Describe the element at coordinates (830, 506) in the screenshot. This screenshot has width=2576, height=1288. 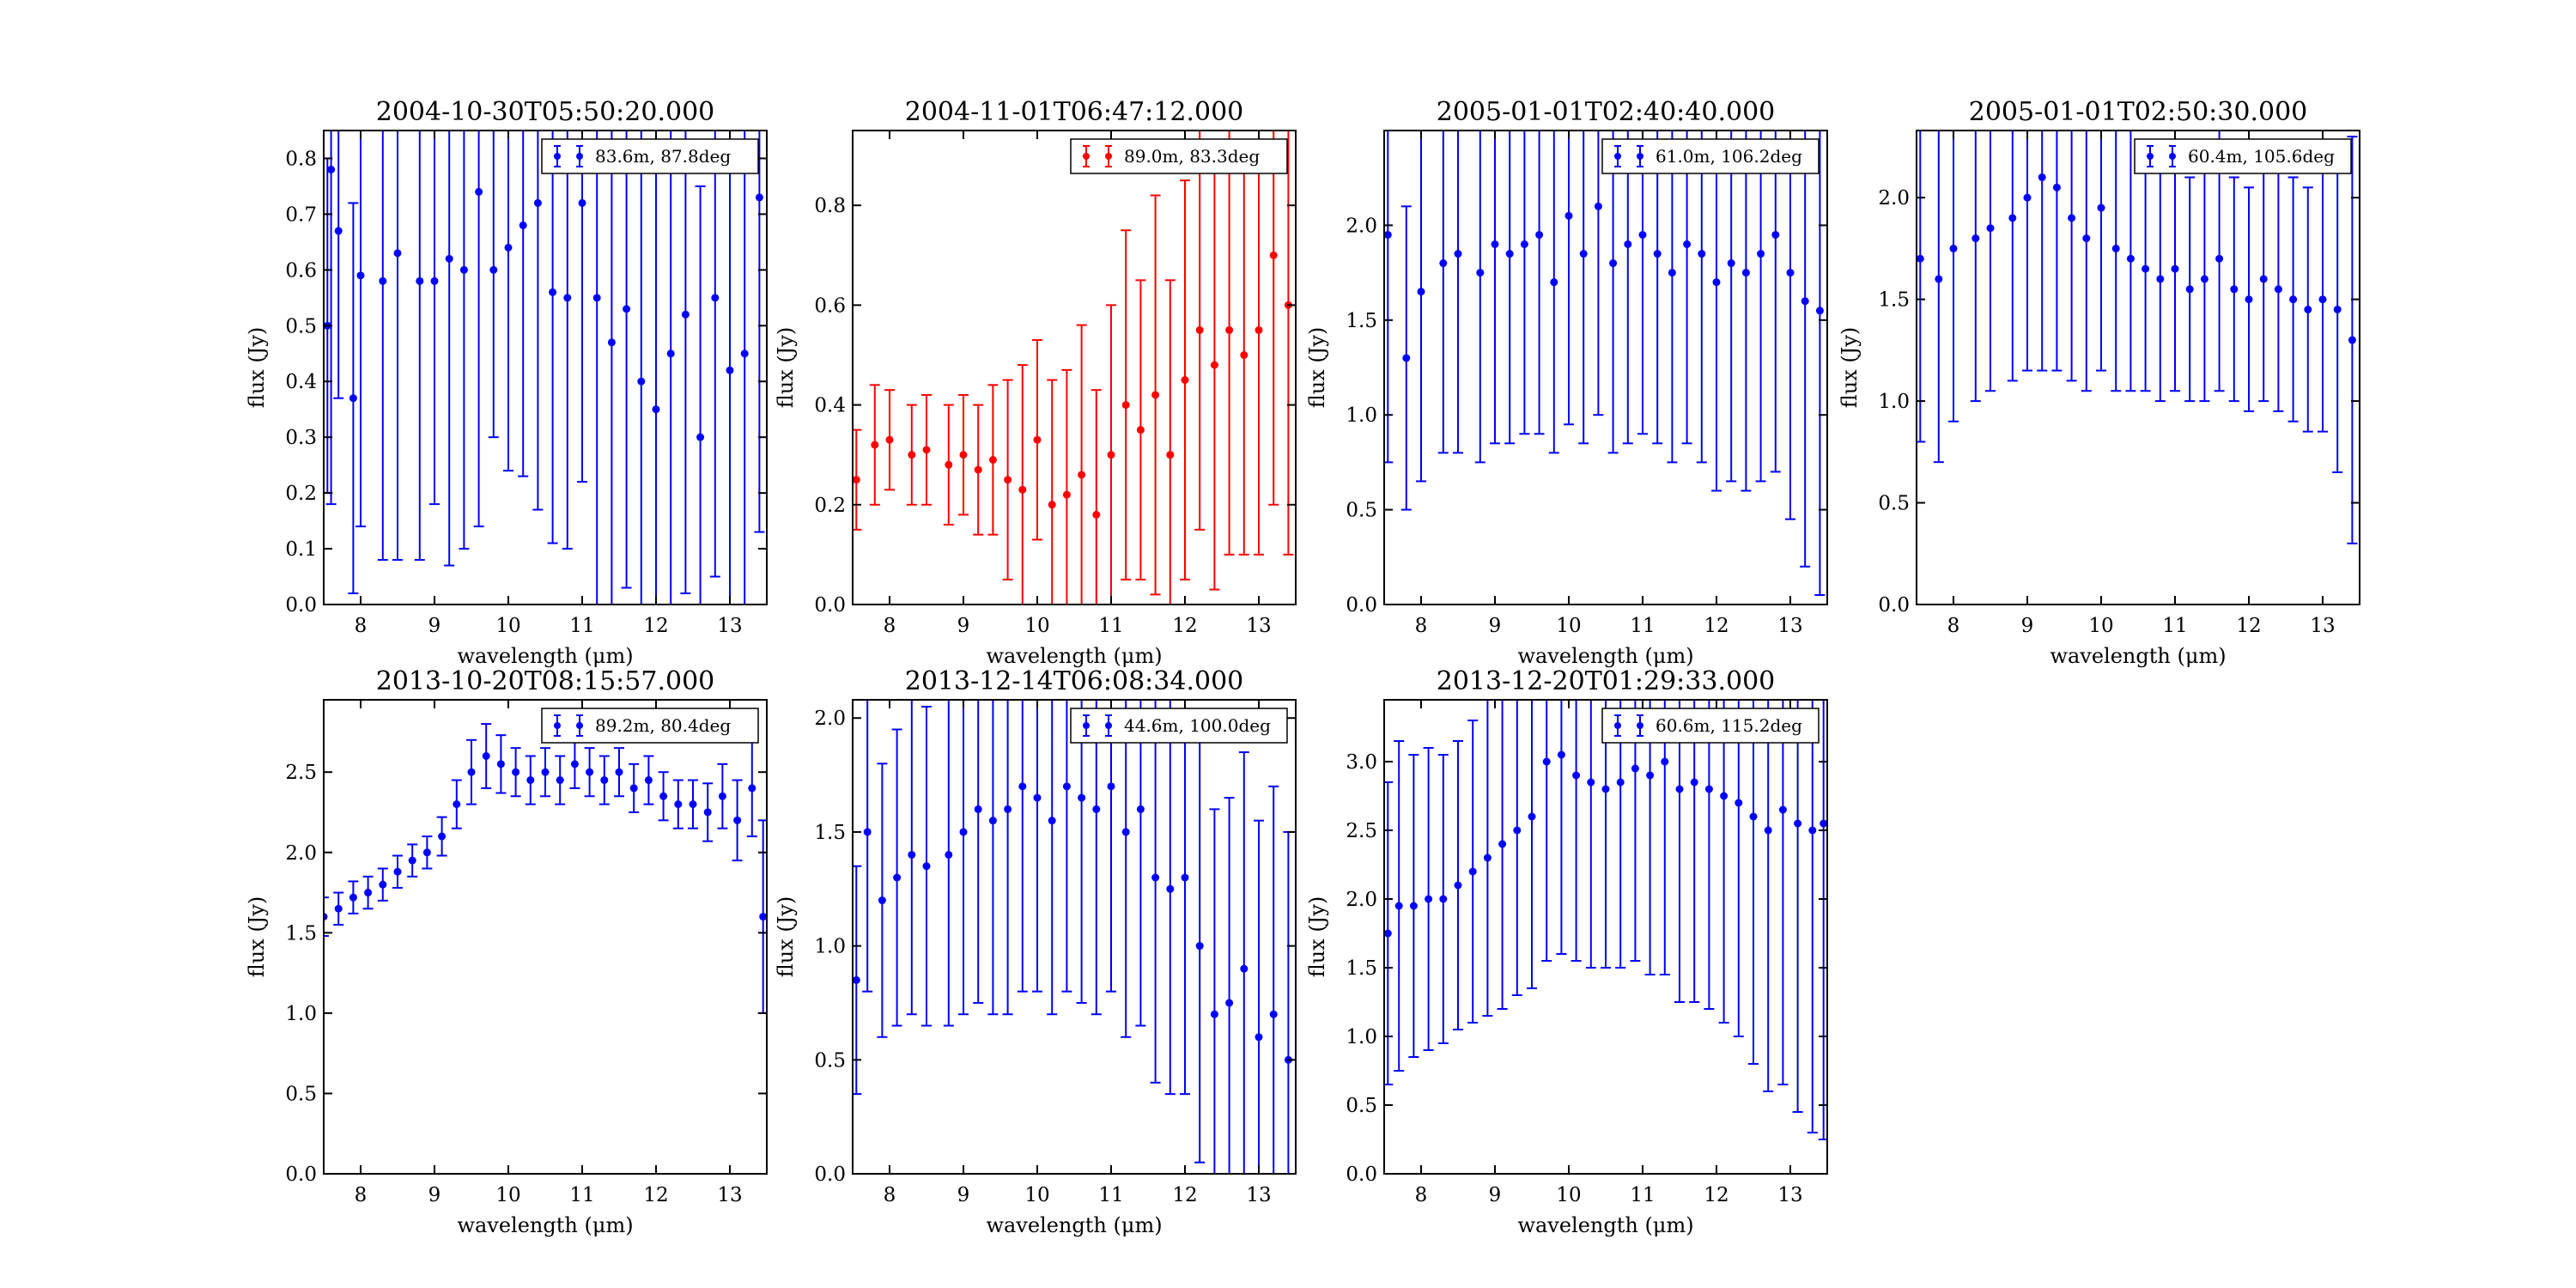
I see `y-tick-label: 0.2` at that location.